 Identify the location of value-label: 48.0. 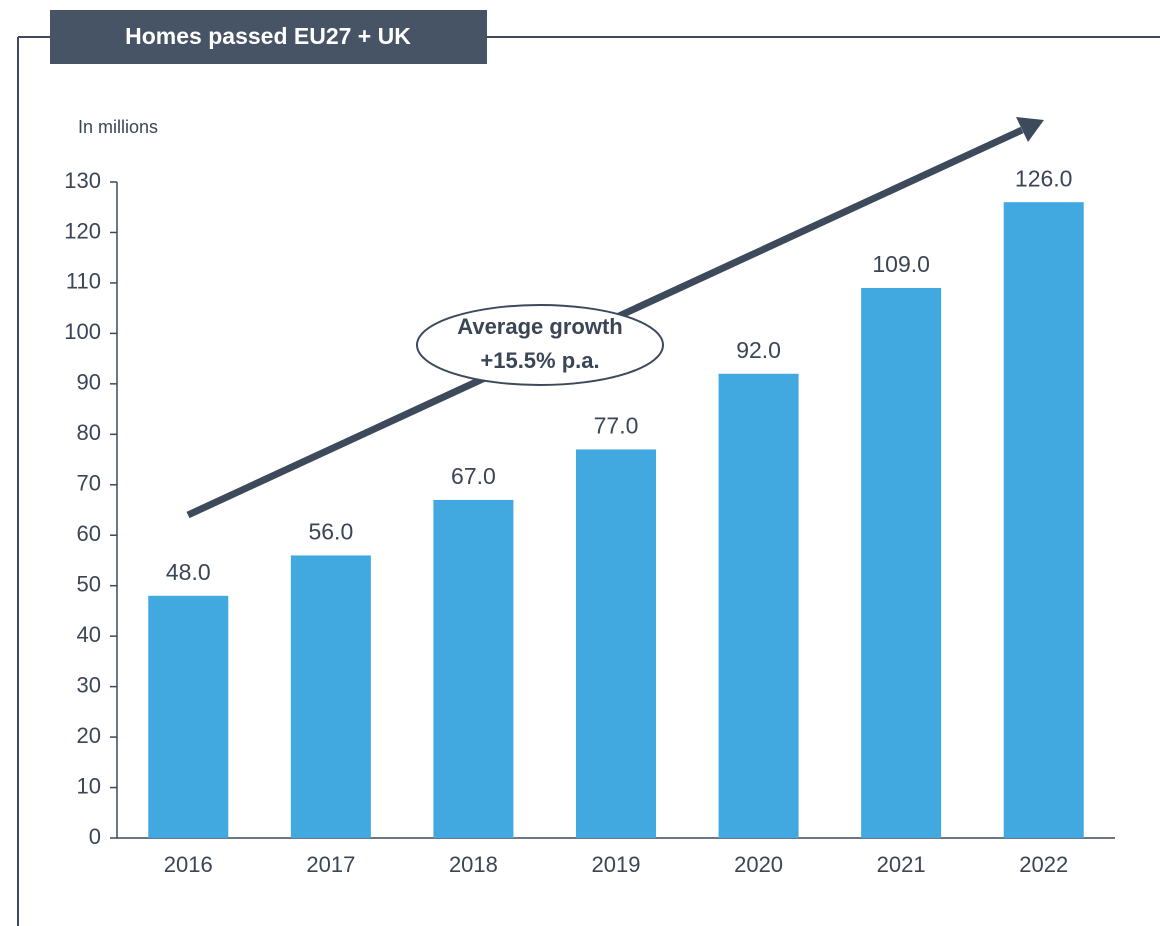
(188, 572).